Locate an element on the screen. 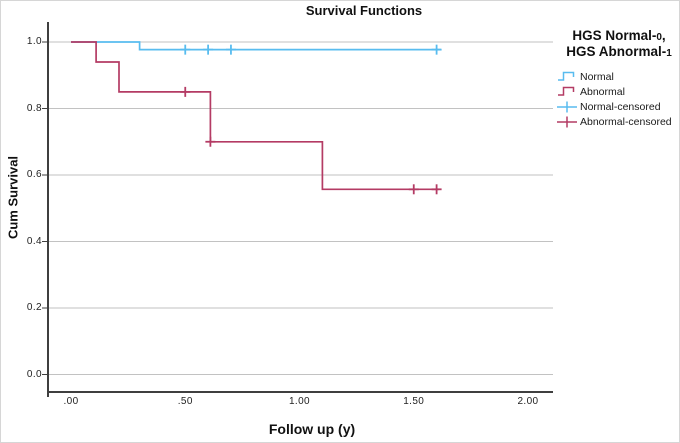 The width and height of the screenshot is (680, 443). legend-item-normal: Normal is located at coordinates (618, 76).